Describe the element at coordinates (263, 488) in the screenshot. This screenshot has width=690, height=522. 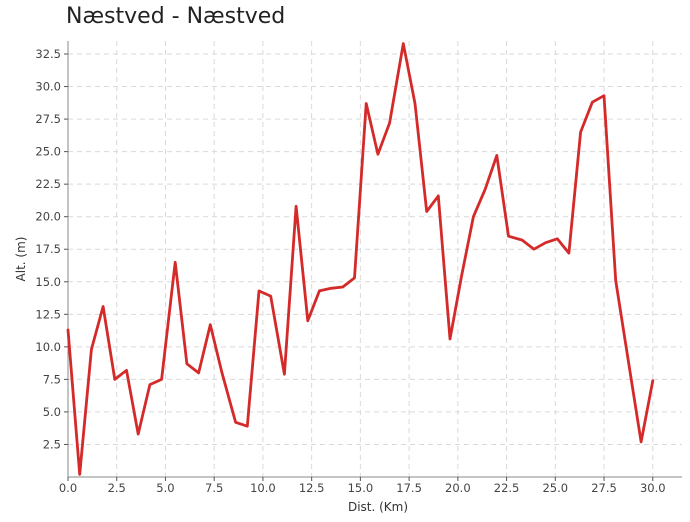
I see `x-tick-label: 10.0` at that location.